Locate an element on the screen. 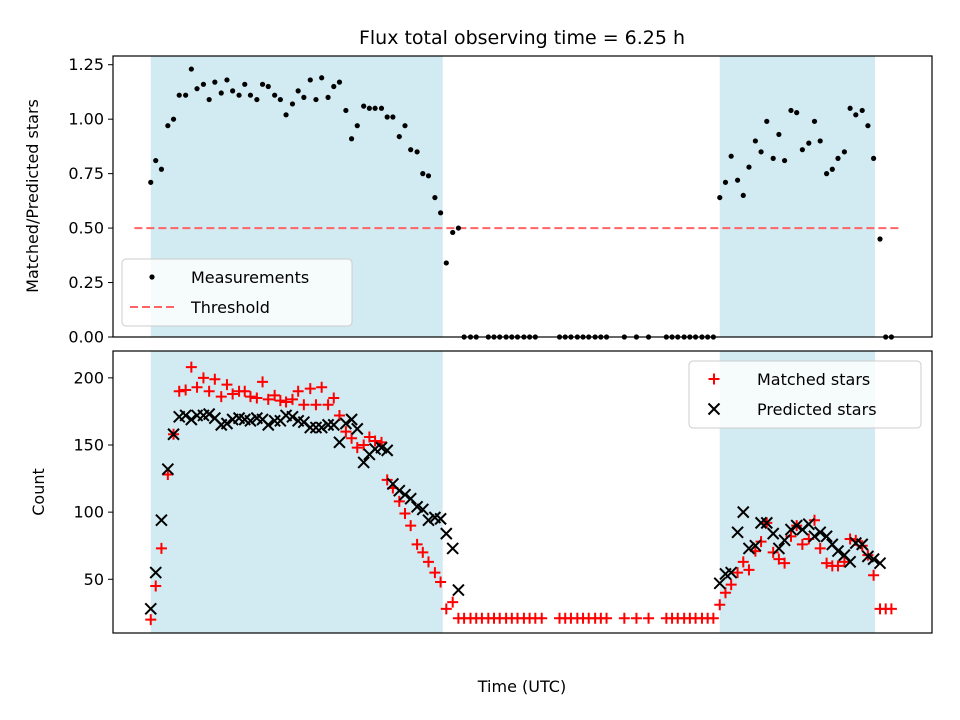 This screenshot has width=960, height=720. top-legend: Measurements Threshold is located at coordinates (237, 292).